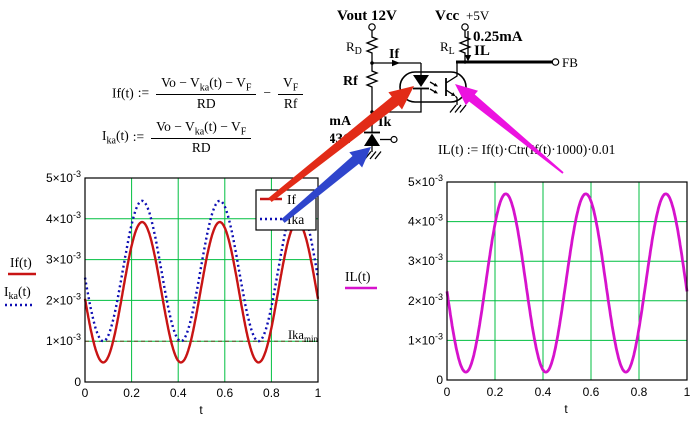  What do you see at coordinates (465, 27) in the screenshot?
I see `vcc-terminal` at bounding box center [465, 27].